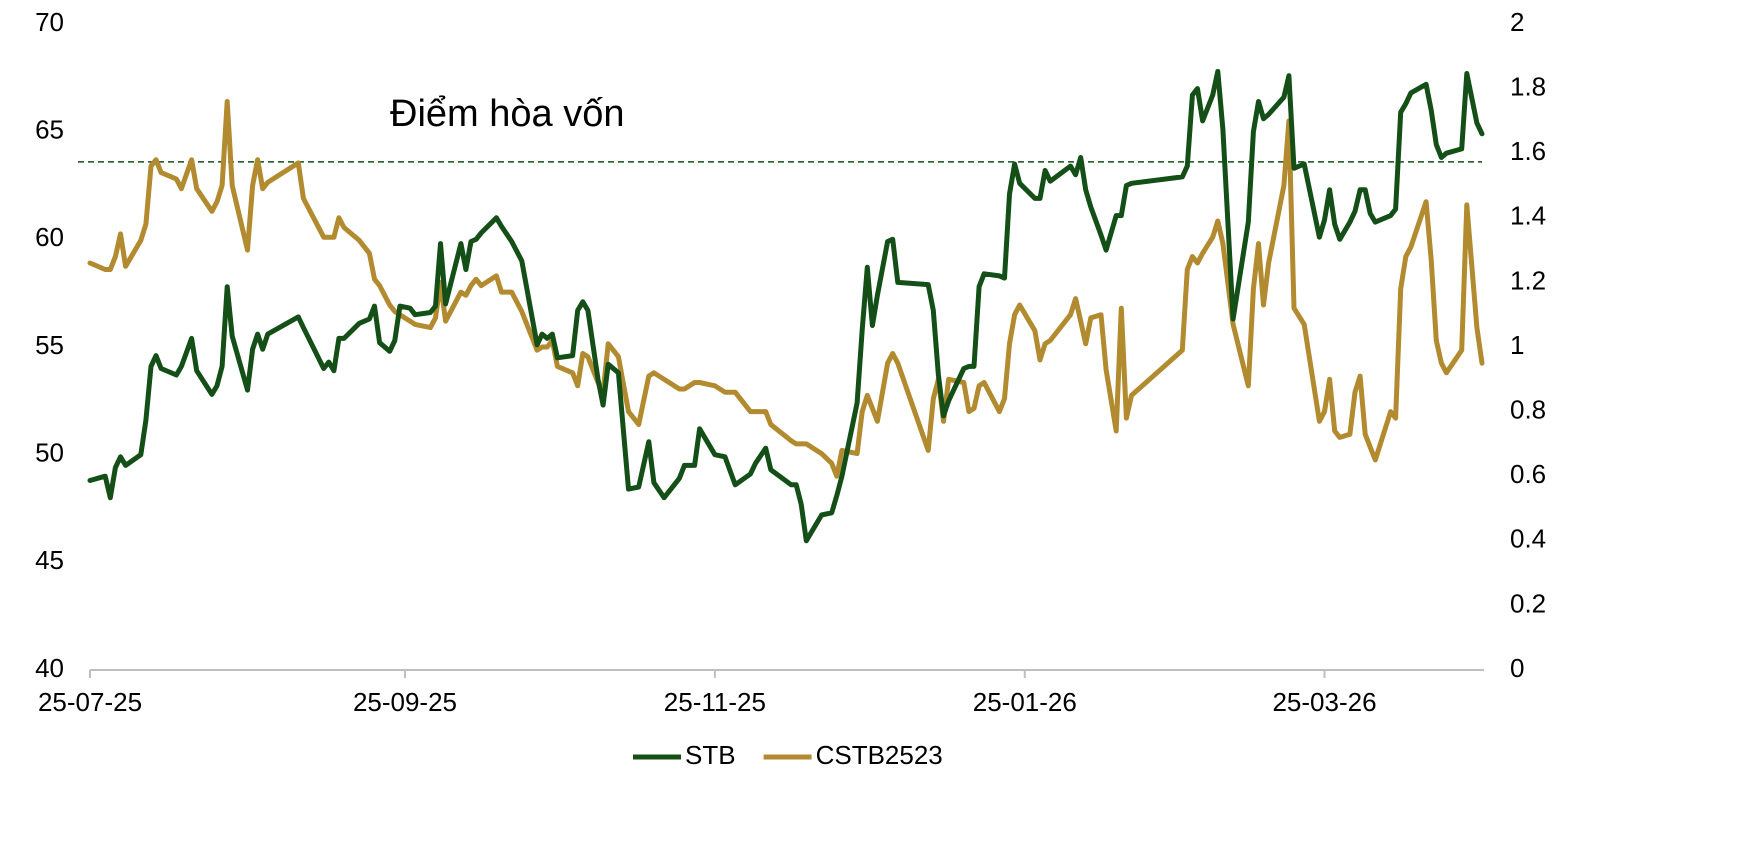 This screenshot has width=1756, height=863. I want to click on y-tick-label: 60, so click(49, 237).